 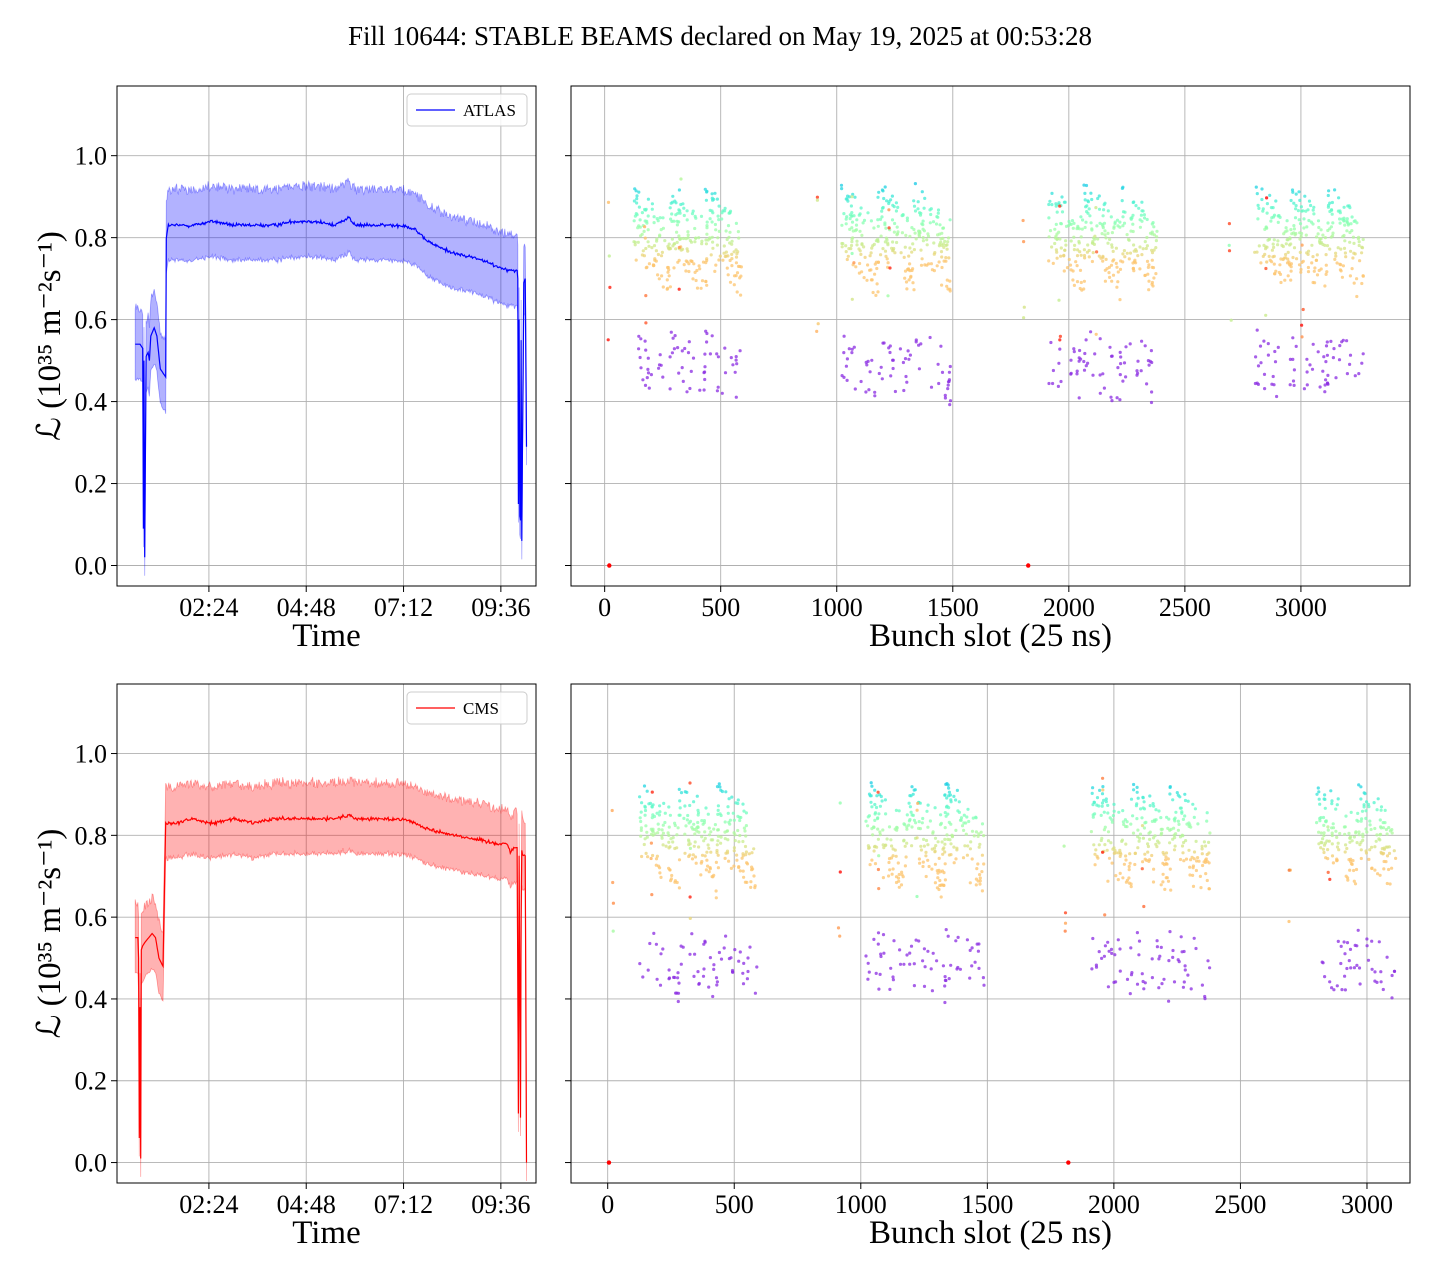 What do you see at coordinates (481, 708) in the screenshot?
I see `legend-label: CMS` at bounding box center [481, 708].